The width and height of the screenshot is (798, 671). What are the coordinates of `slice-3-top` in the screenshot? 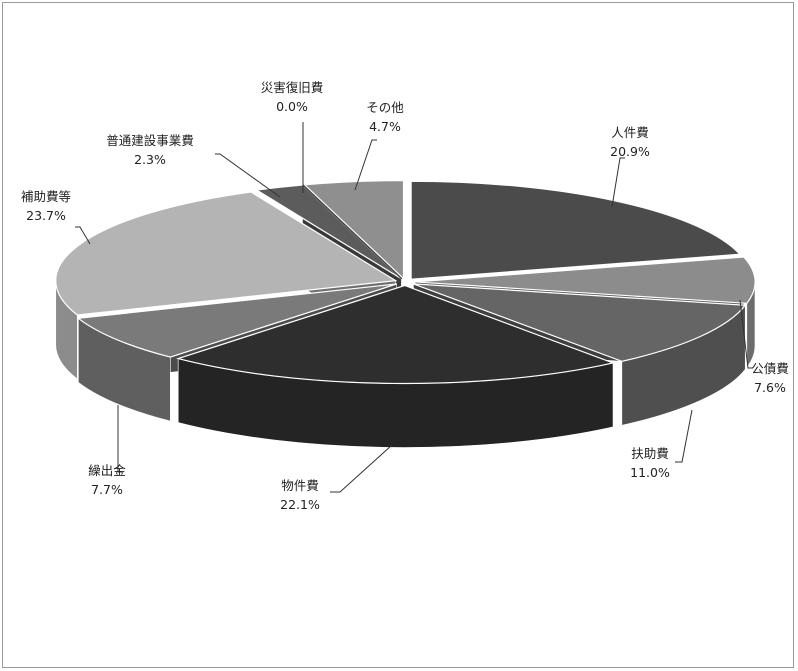 It's located at (396, 334).